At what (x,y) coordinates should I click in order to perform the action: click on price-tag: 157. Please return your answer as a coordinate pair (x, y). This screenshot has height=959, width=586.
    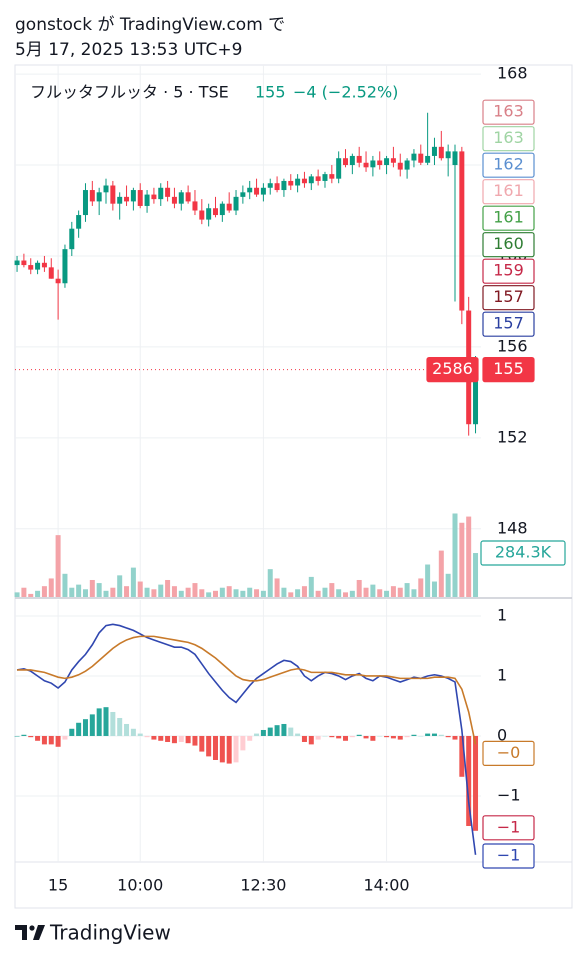
    Looking at the image, I should click on (508, 296).